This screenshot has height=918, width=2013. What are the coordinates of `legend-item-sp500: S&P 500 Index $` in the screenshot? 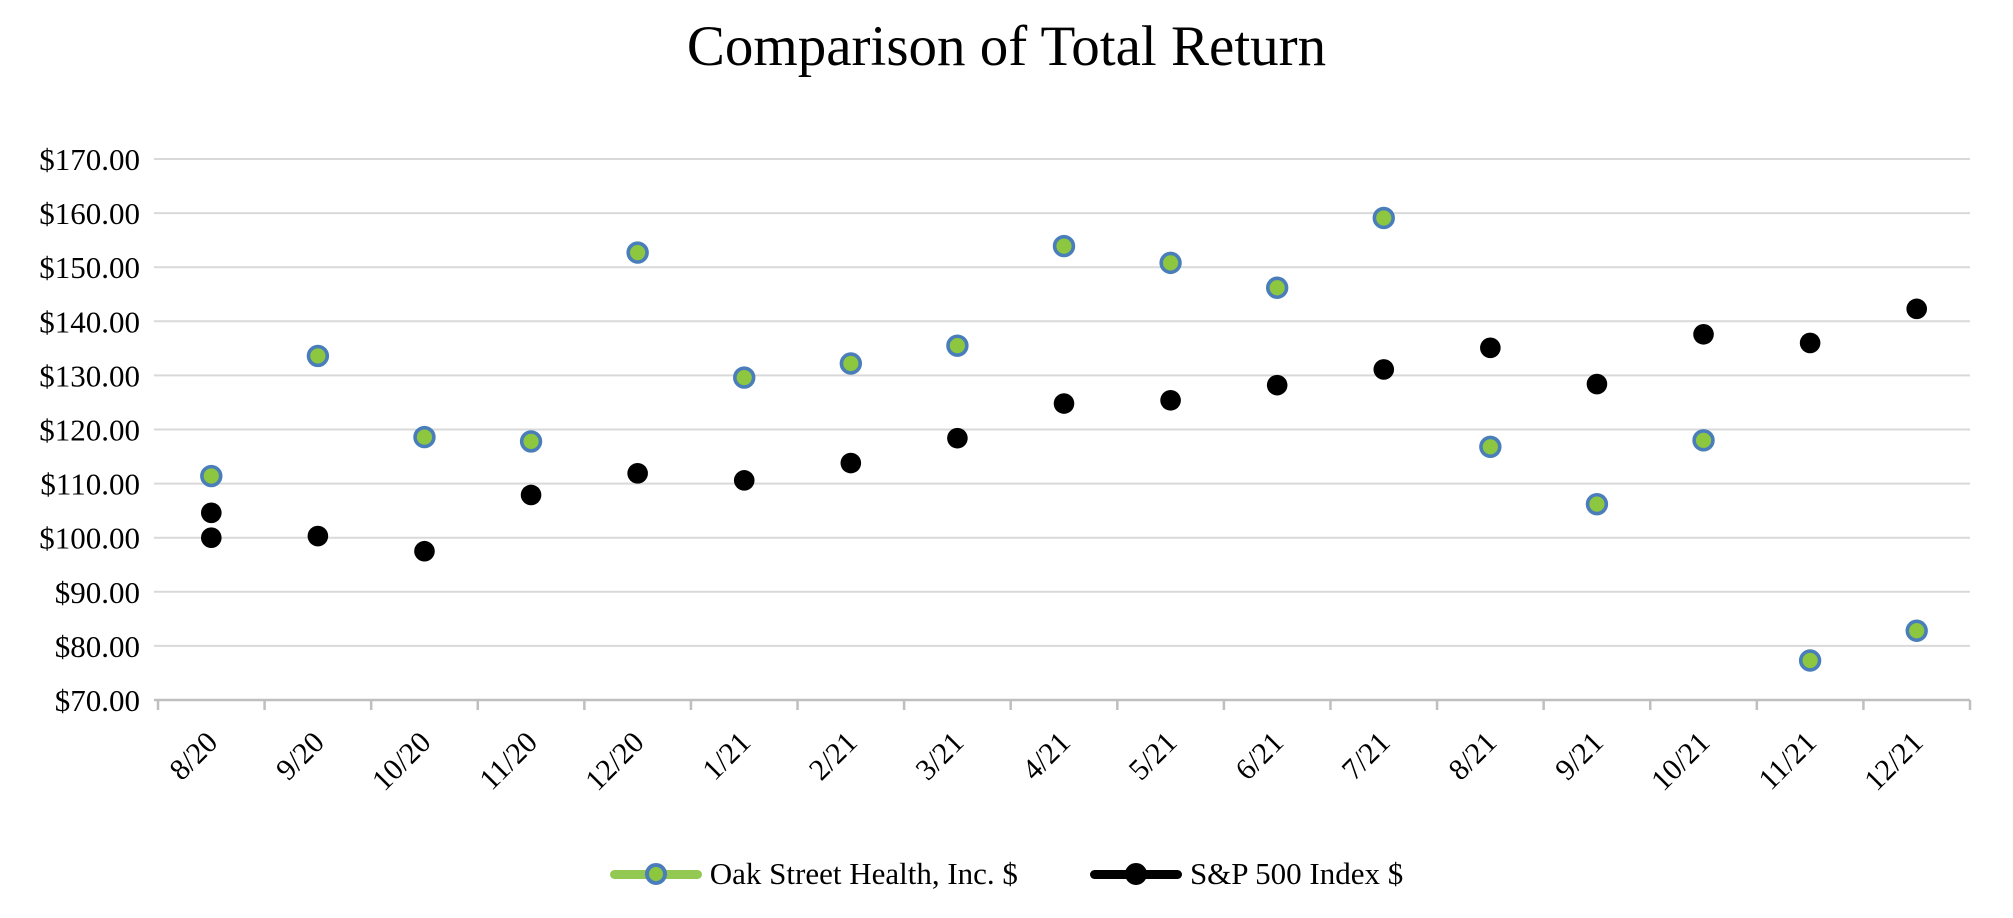 It's located at (1246, 874).